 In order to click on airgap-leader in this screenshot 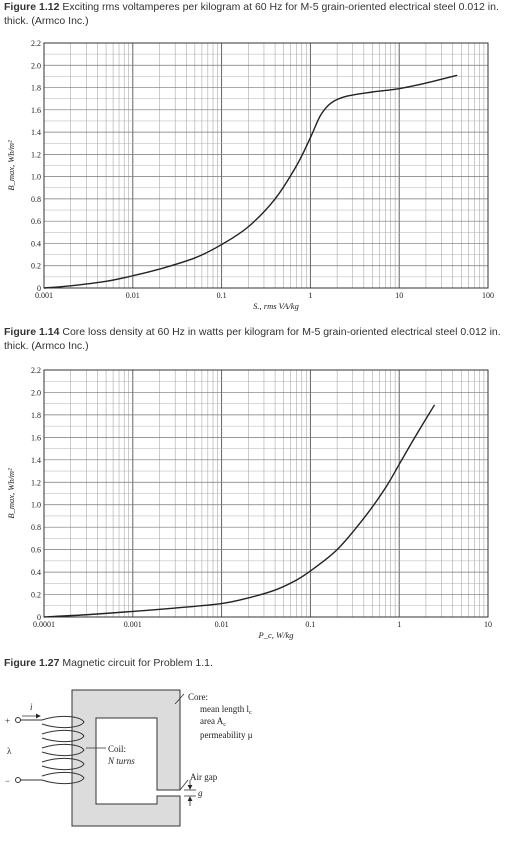, I will do `click(184, 785)`.